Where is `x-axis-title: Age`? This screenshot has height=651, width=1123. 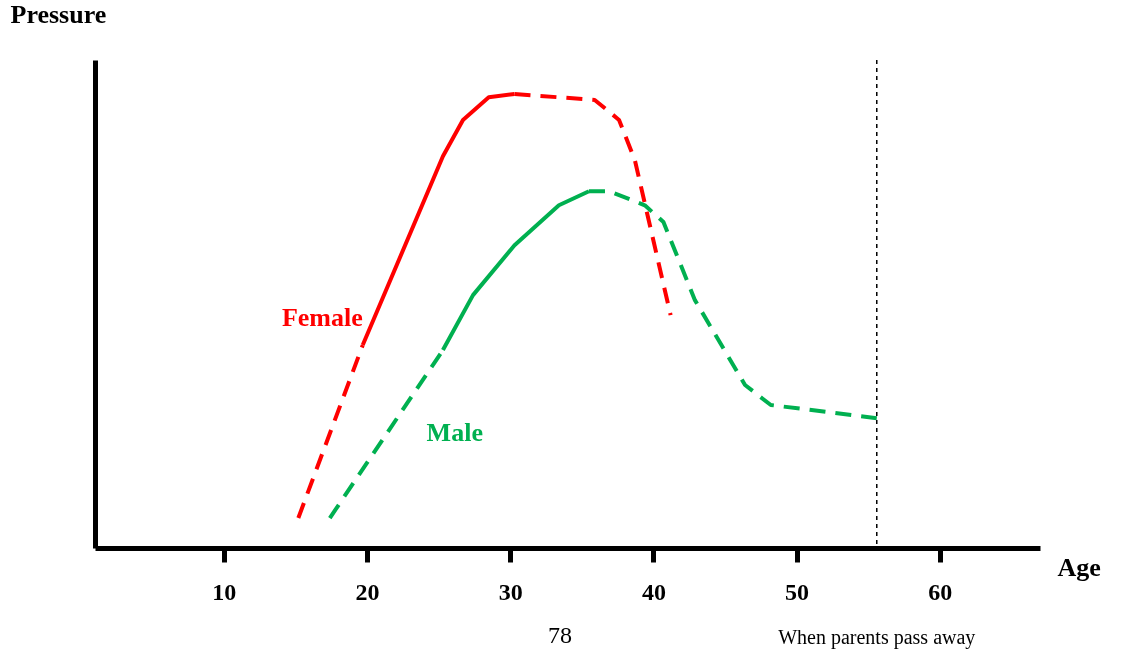
x-axis-title: Age is located at coordinates (1079, 567).